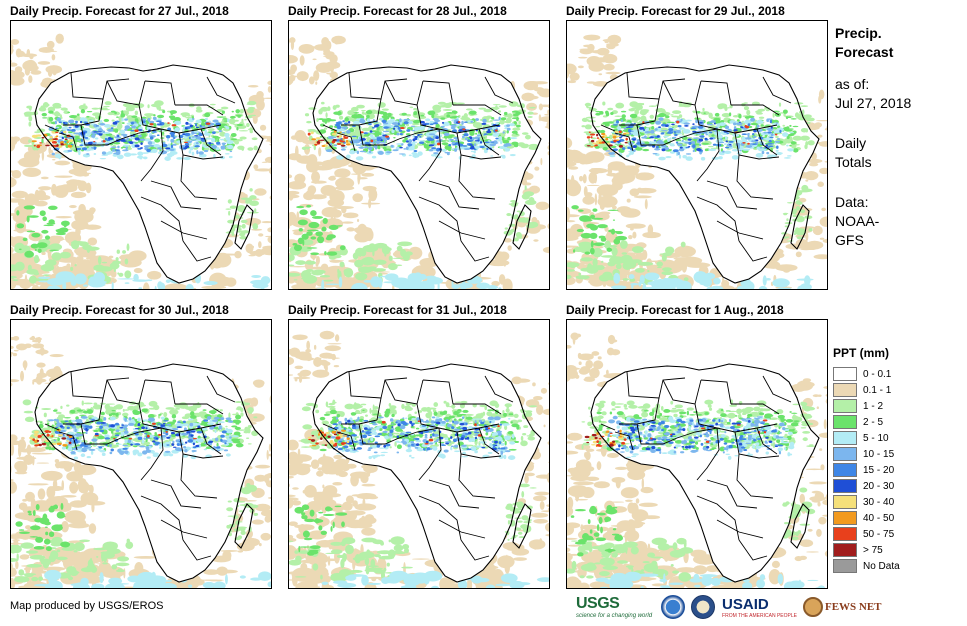 This screenshot has width=967, height=626. Describe the element at coordinates (119, 11) in the screenshot. I see `panel-title: Daily Precip. Forecast for 27 Jul., 2018` at that location.